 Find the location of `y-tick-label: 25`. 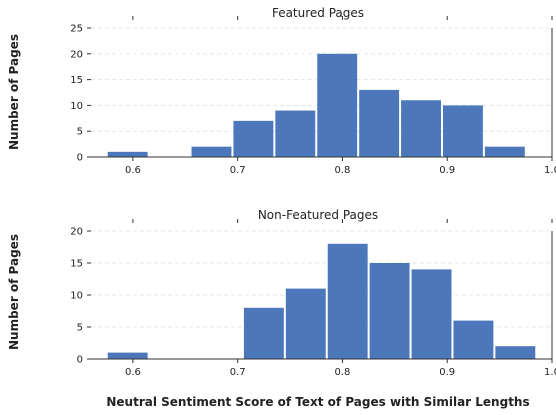

y-tick-label: 25 is located at coordinates (76, 29).